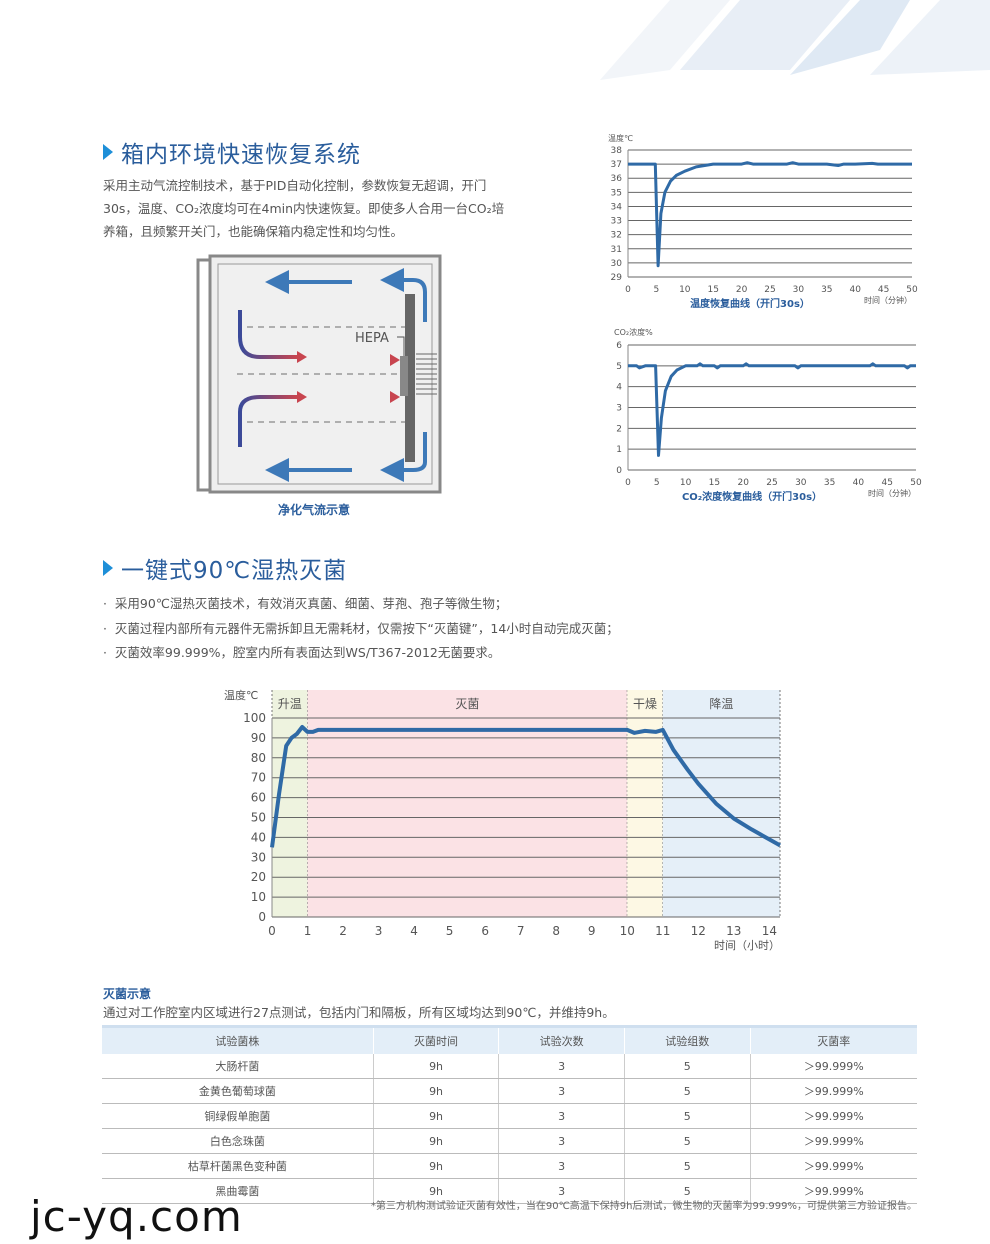 The width and height of the screenshot is (990, 1244). What do you see at coordinates (295, 185) in the screenshot?
I see `paragraph-line: 采用主动气流控制技术，基于PID自动化控制，参数恢复无超调，开门` at bounding box center [295, 185].